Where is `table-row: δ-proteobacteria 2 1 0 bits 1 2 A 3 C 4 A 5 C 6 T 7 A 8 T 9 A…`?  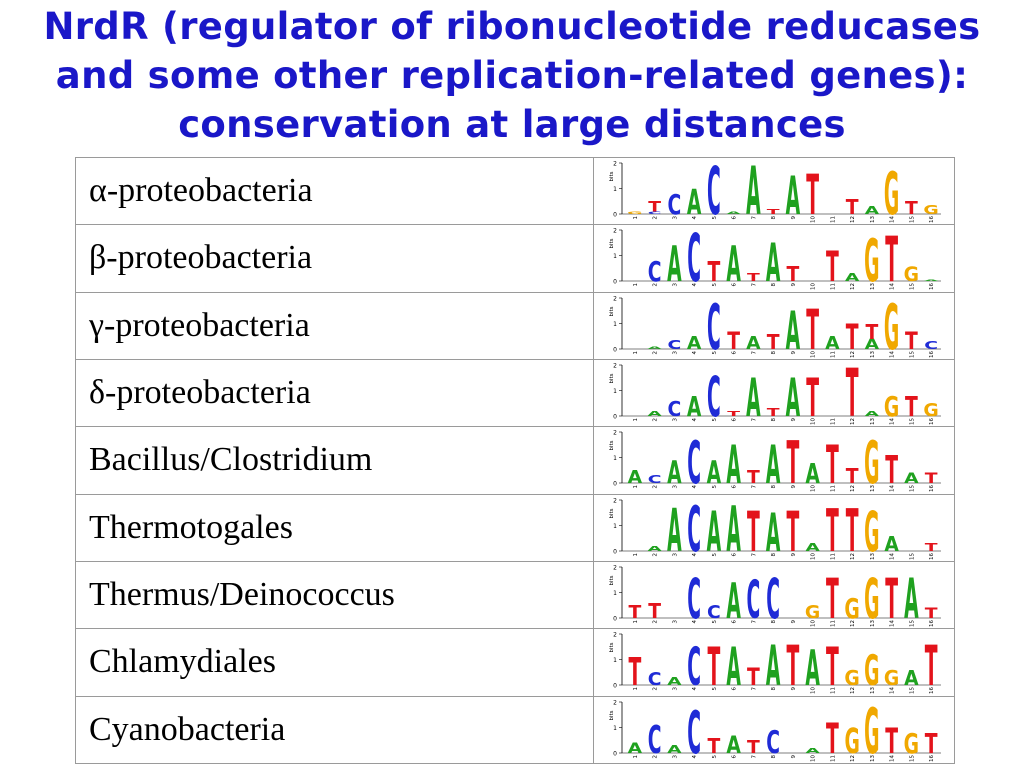 table-row: δ-proteobacteria 2 1 0 bits 1 2 A 3 C 4 A 5 C 6 T 7 A 8 T 9 A… is located at coordinates (515, 393).